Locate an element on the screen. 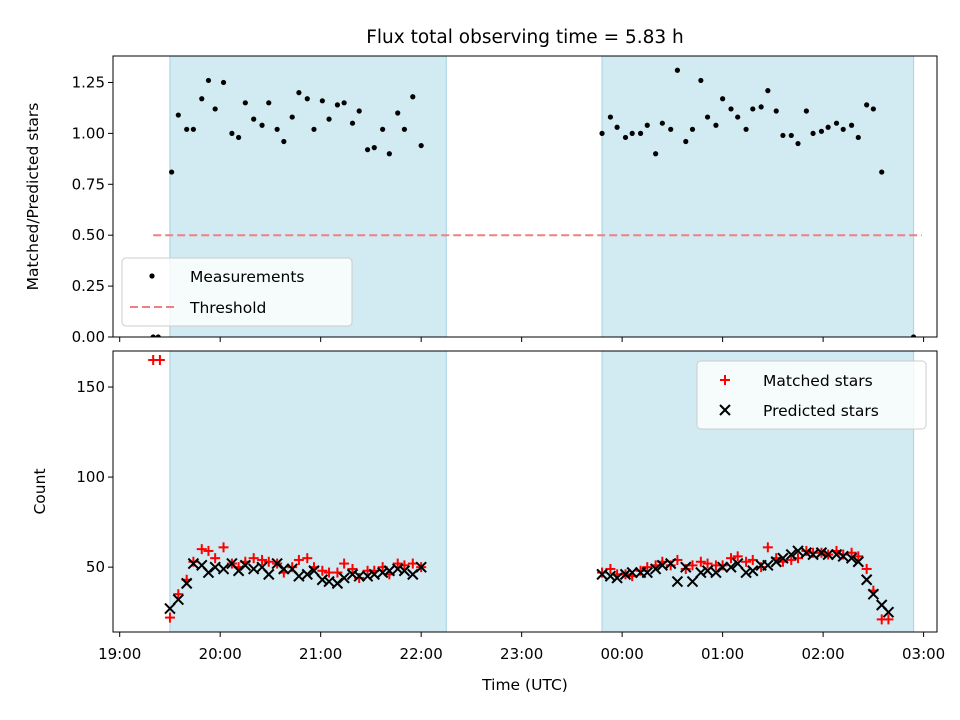 This screenshot has height=720, width=960. top-y-ticks: 0.00 0.25 0.50 0.75 1.00 1.25 is located at coordinates (92, 209).